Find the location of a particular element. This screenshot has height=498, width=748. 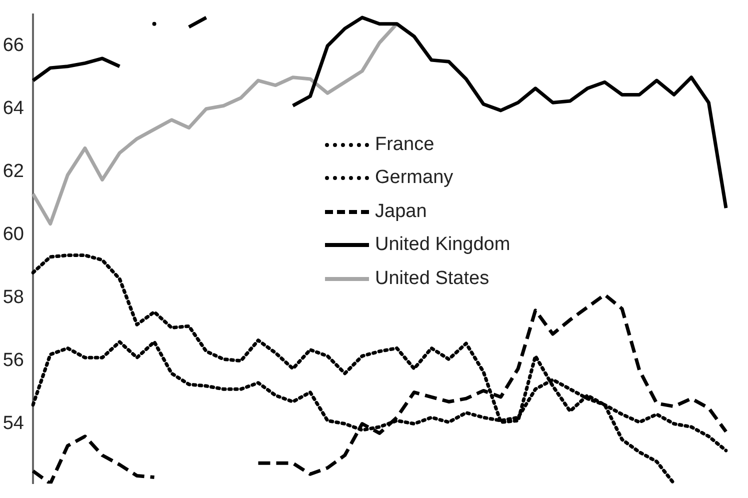

legend-label: Germany is located at coordinates (414, 178).